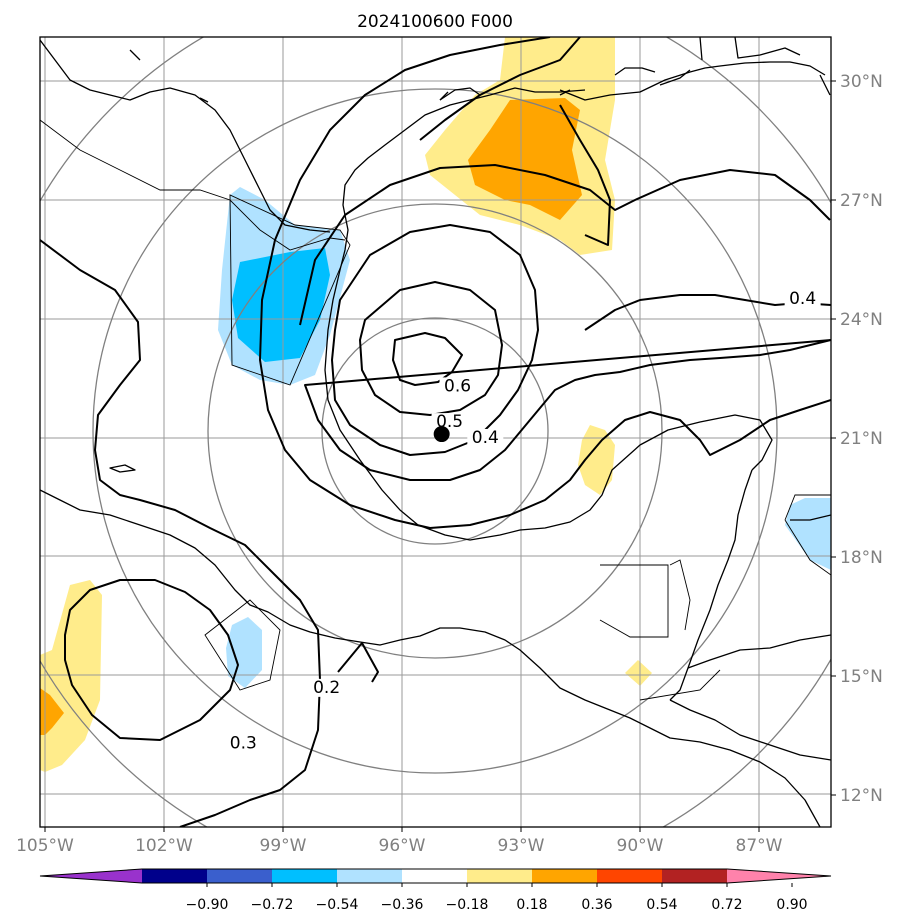  What do you see at coordinates (861, 82) in the screenshot?
I see `lat-tick-label: 30°N` at bounding box center [861, 82].